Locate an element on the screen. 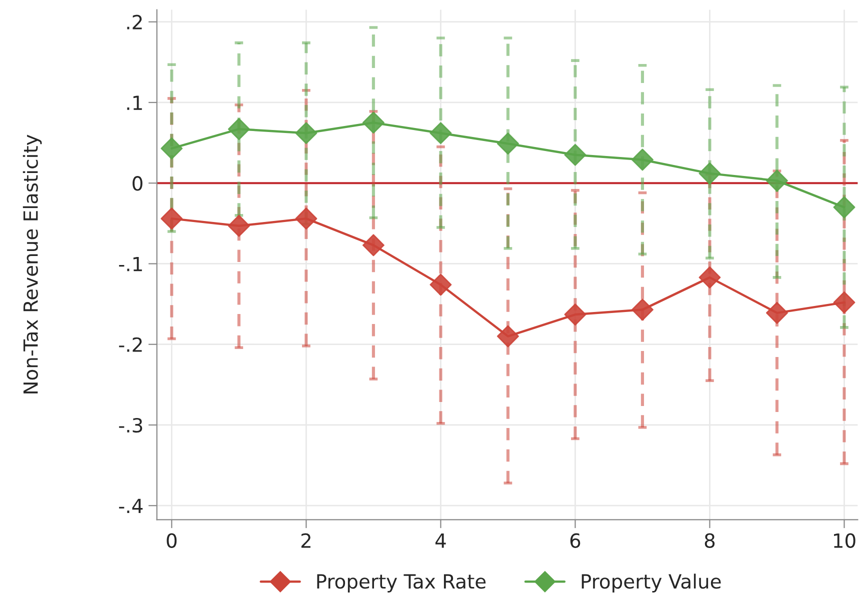  legend-label: Property Value is located at coordinates (651, 583).